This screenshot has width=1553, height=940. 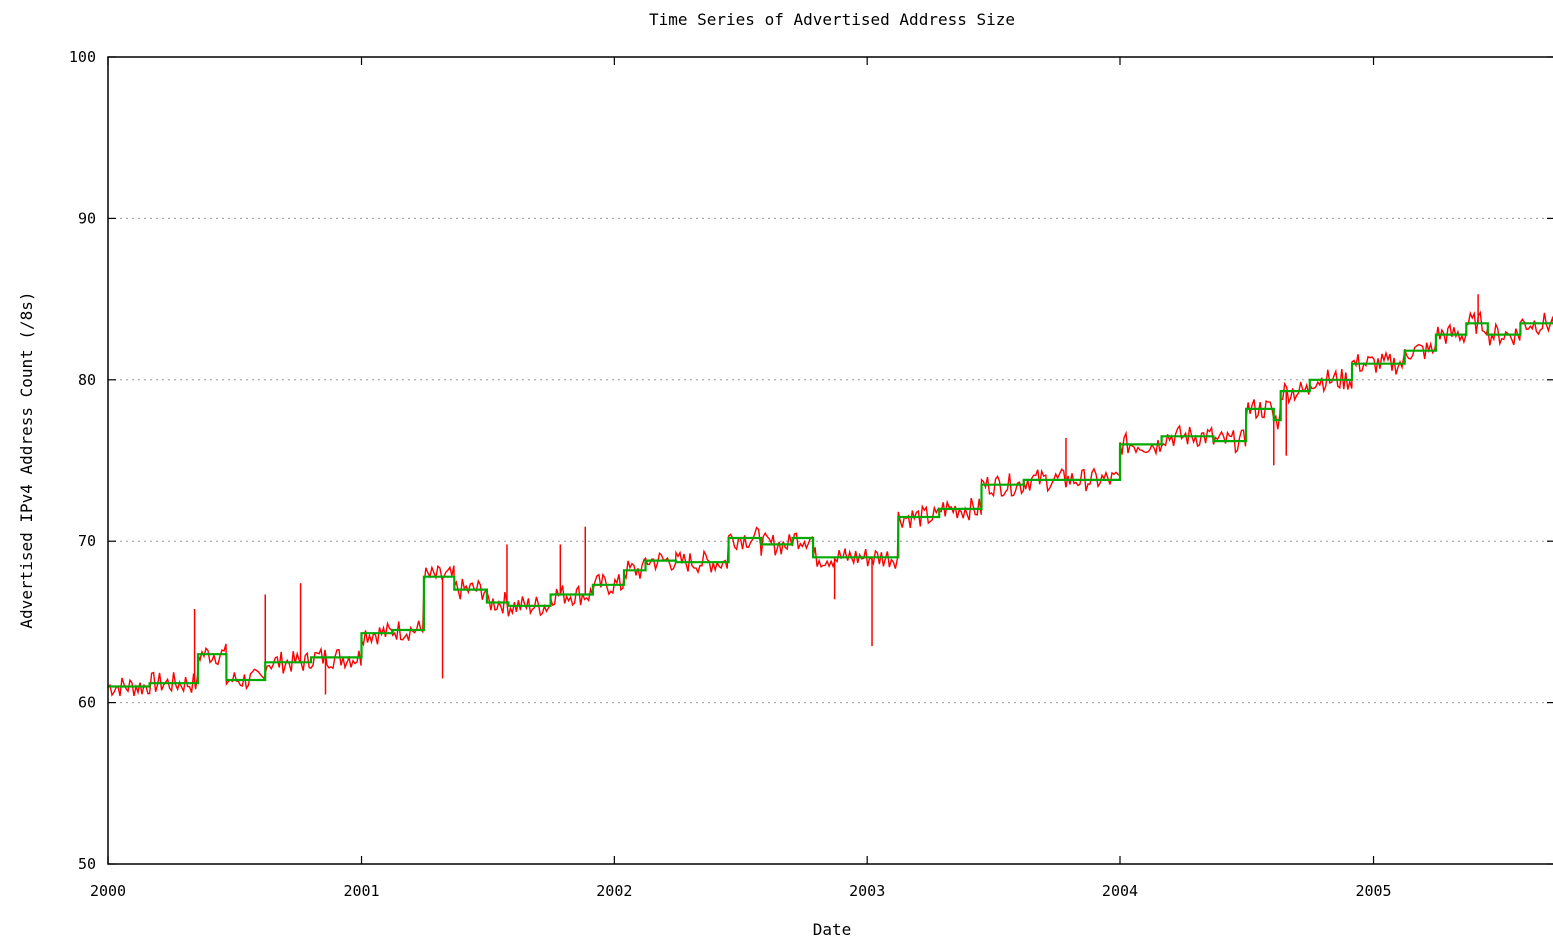 What do you see at coordinates (1120, 891) in the screenshot?
I see `x-tick-label: 2004` at bounding box center [1120, 891].